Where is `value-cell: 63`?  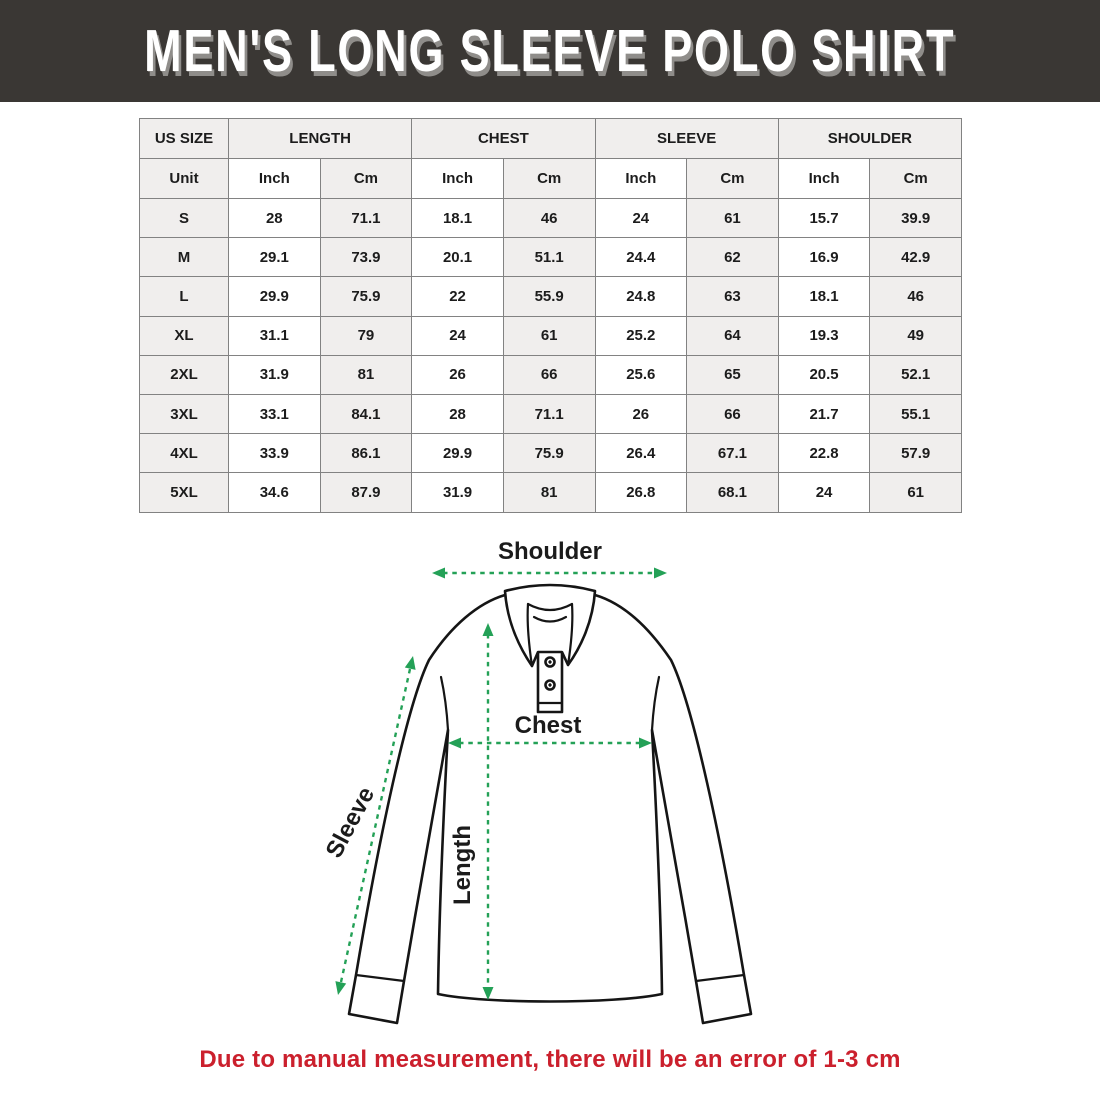 value-cell: 63 is located at coordinates (732, 296).